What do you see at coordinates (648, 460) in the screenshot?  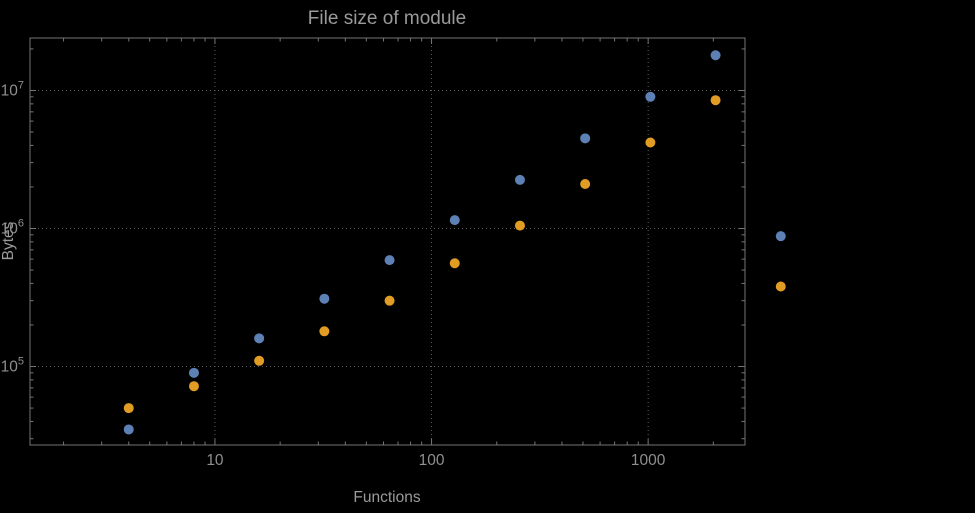 I see `x-tick-label: 1000` at bounding box center [648, 460].